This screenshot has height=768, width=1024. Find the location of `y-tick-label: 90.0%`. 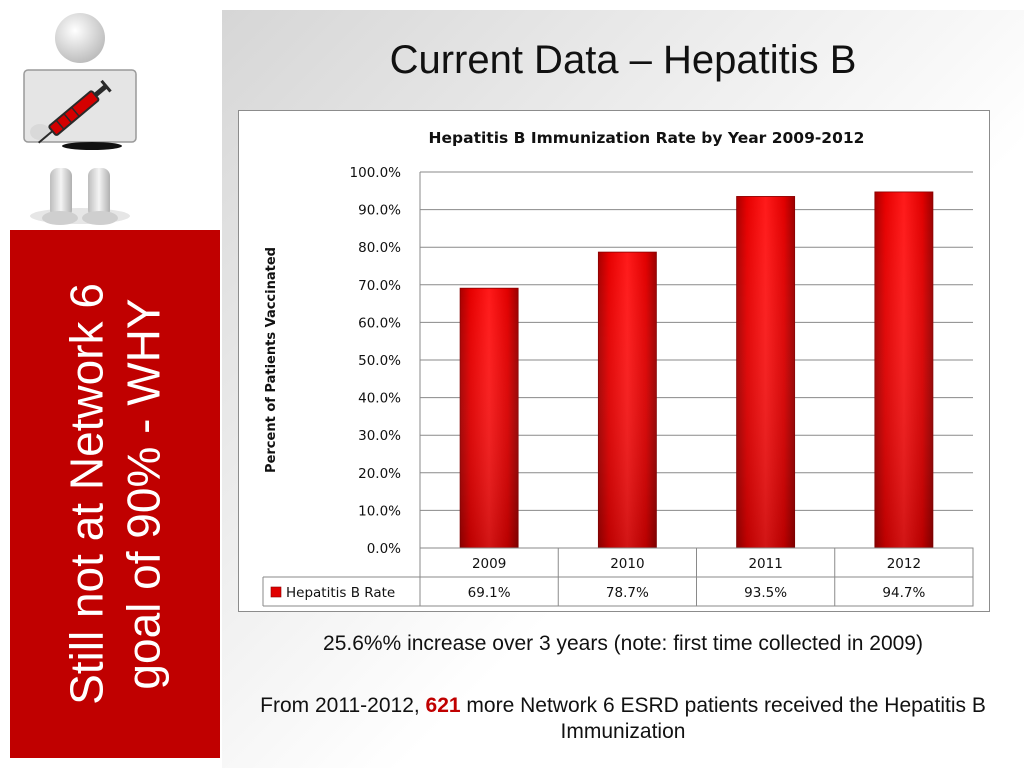

y-tick-label: 90.0% is located at coordinates (379, 211).